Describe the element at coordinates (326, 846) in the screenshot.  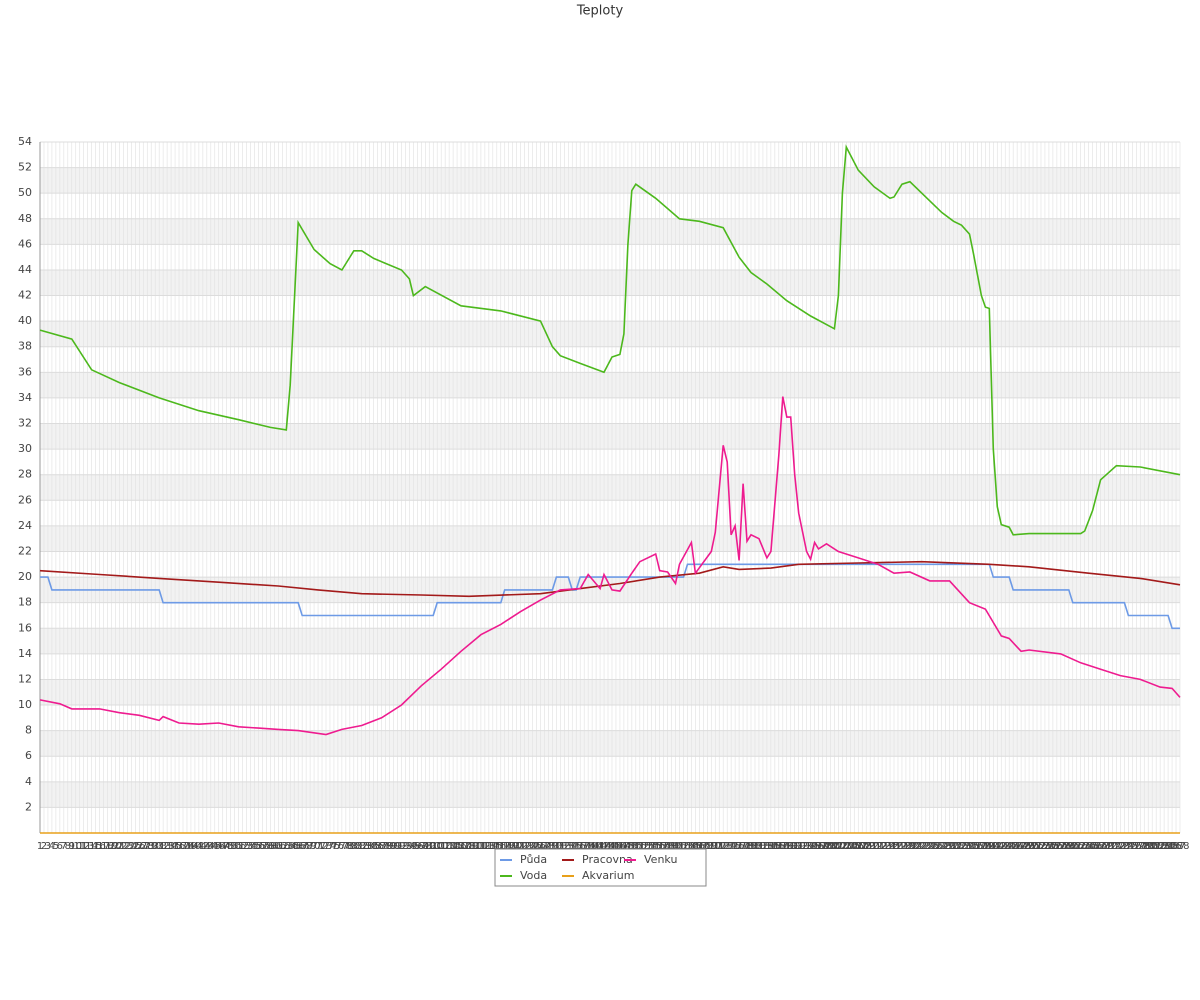
I see `x-tick-label: 73` at that location.